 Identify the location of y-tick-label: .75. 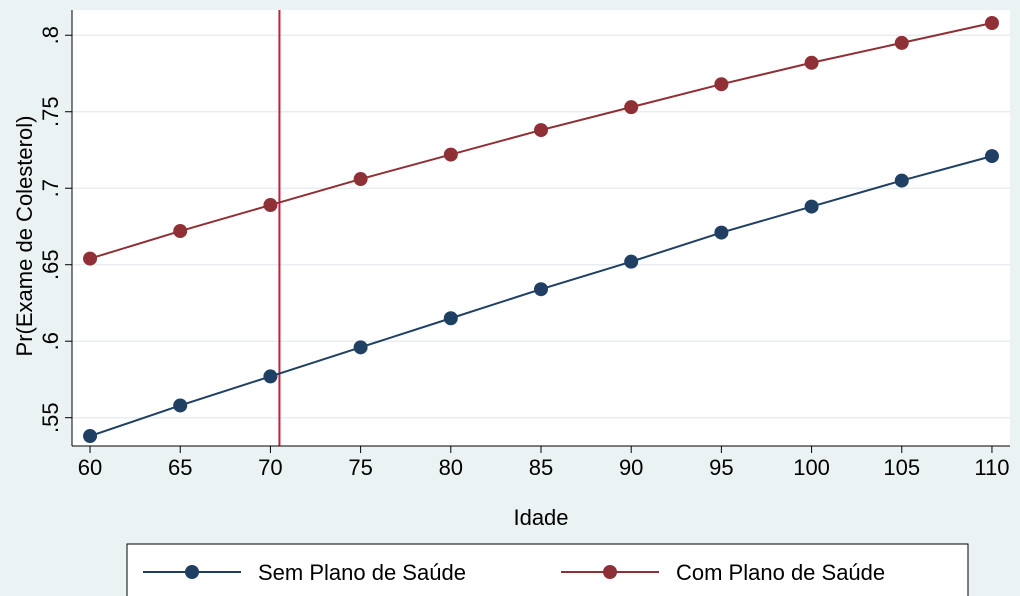
(50, 111).